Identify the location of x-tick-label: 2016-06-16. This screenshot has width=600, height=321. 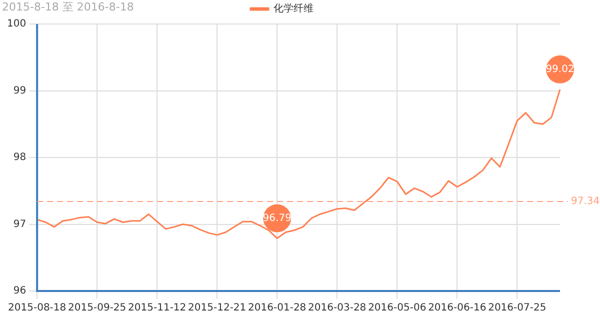
(457, 308).